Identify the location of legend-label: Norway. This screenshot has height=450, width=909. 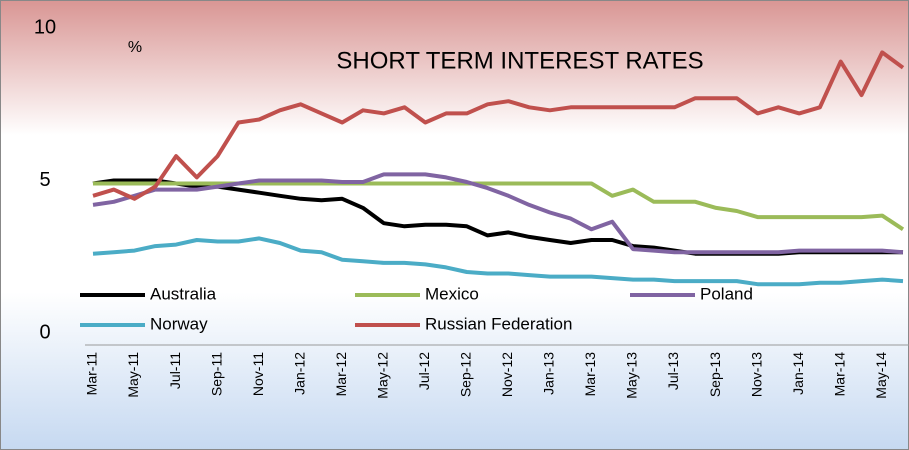
(179, 323).